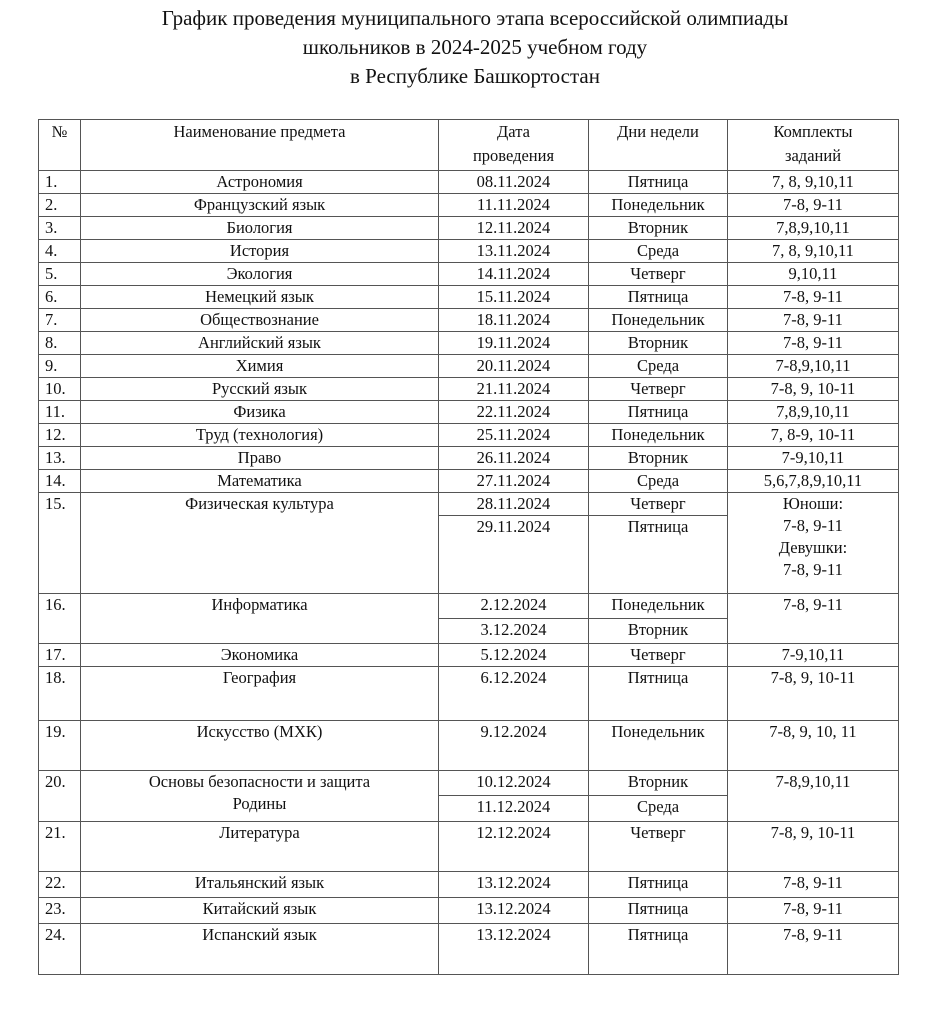 This screenshot has width=950, height=1024. I want to click on row-number: 7., so click(59, 320).